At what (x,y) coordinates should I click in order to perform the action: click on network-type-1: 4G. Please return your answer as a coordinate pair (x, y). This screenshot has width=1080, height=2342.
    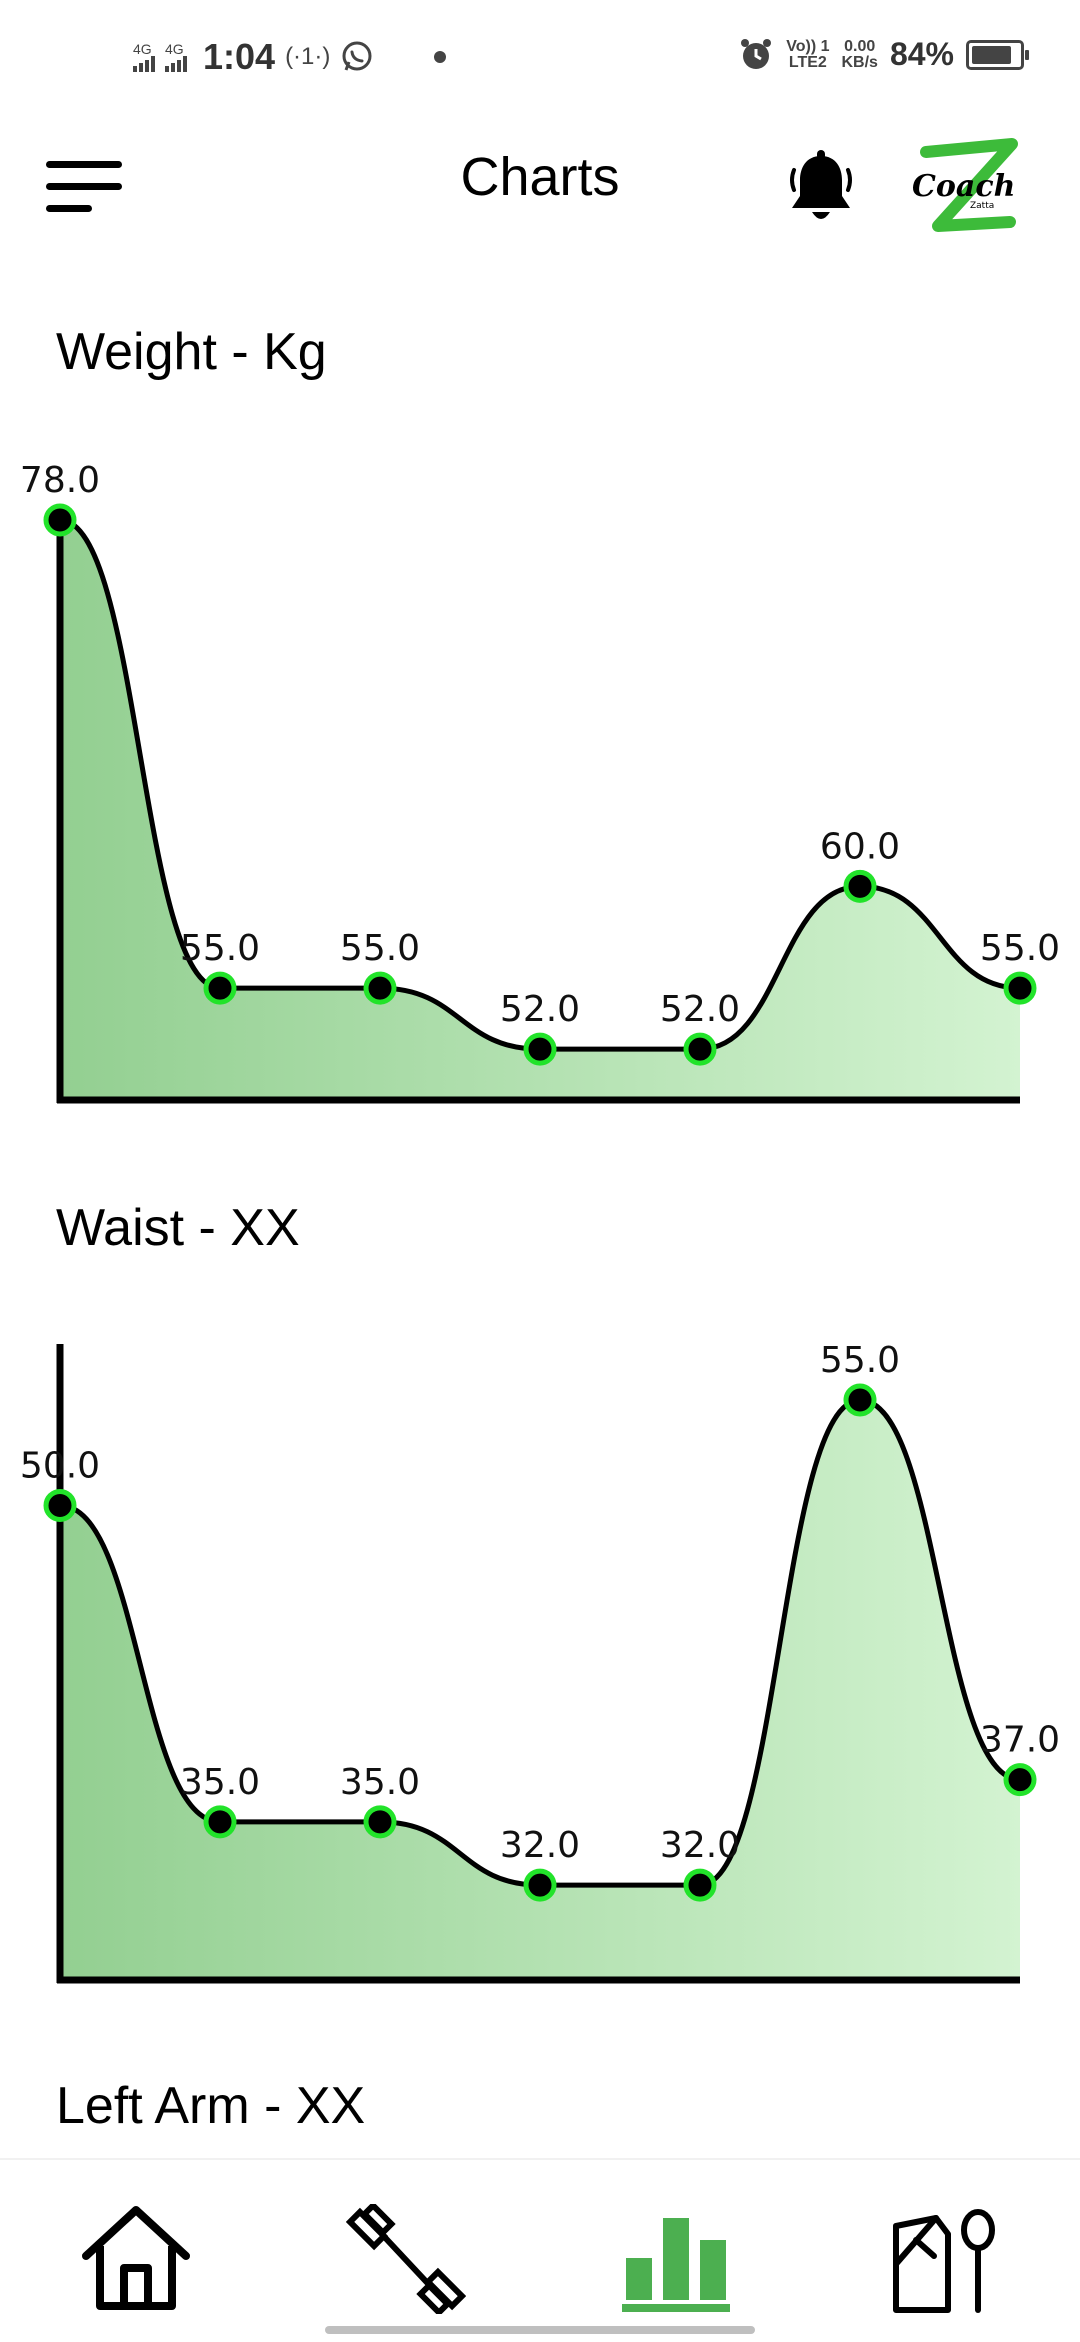
    Looking at the image, I should click on (142, 49).